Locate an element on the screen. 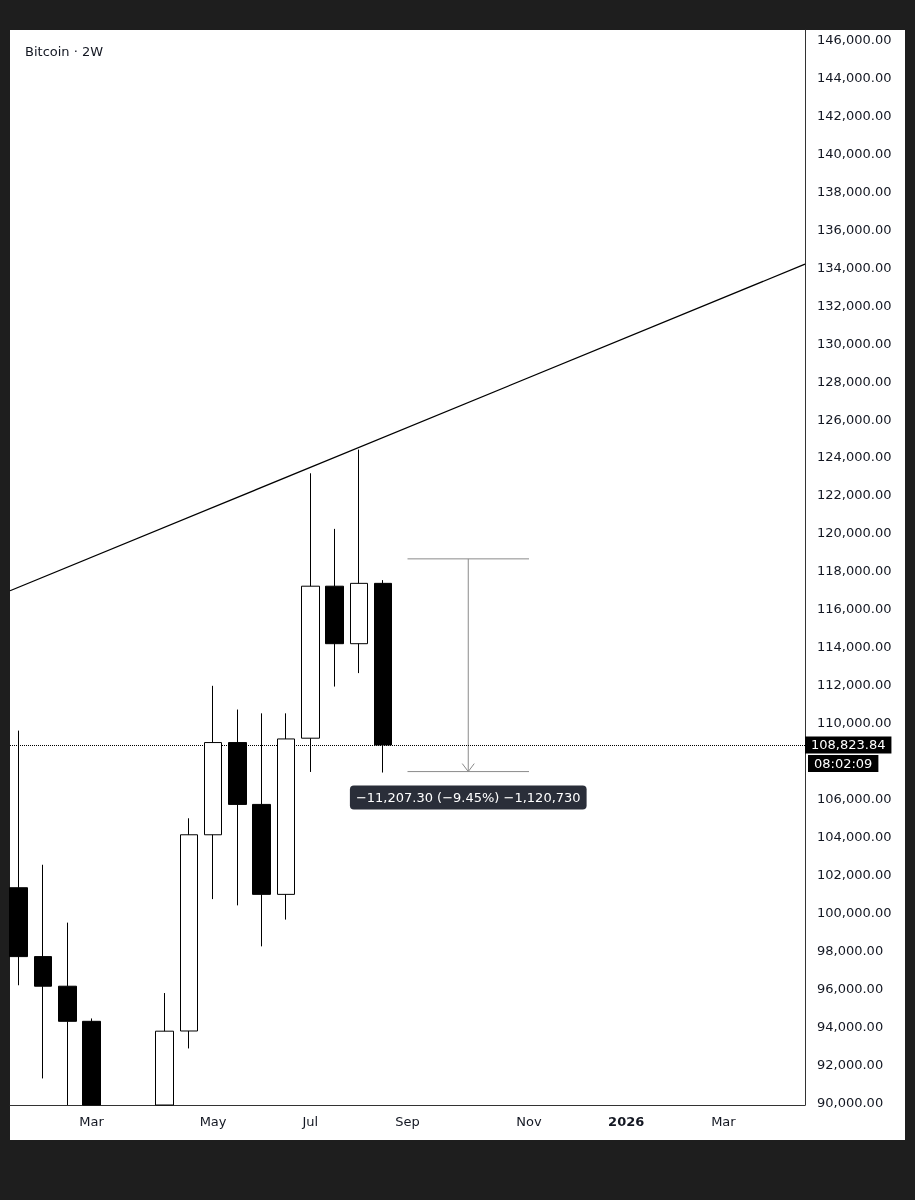 This screenshot has width=915, height=1200. y-tick-label: 90,000.00 is located at coordinates (850, 1102).